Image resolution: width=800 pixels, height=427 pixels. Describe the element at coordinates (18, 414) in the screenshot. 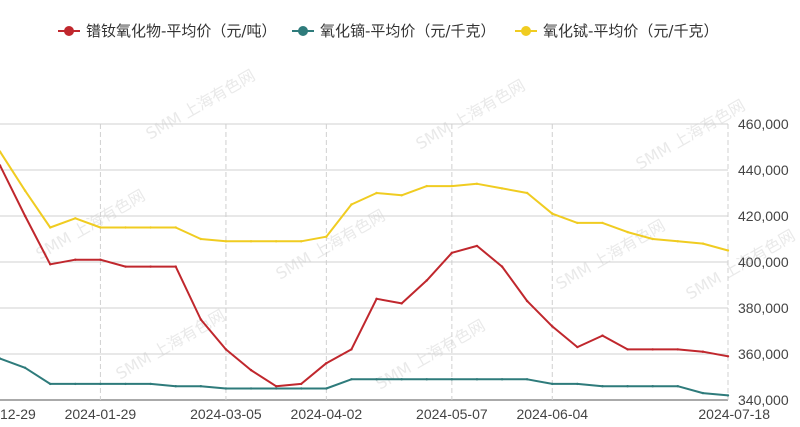

I see `x-tick-label: 12-29` at that location.